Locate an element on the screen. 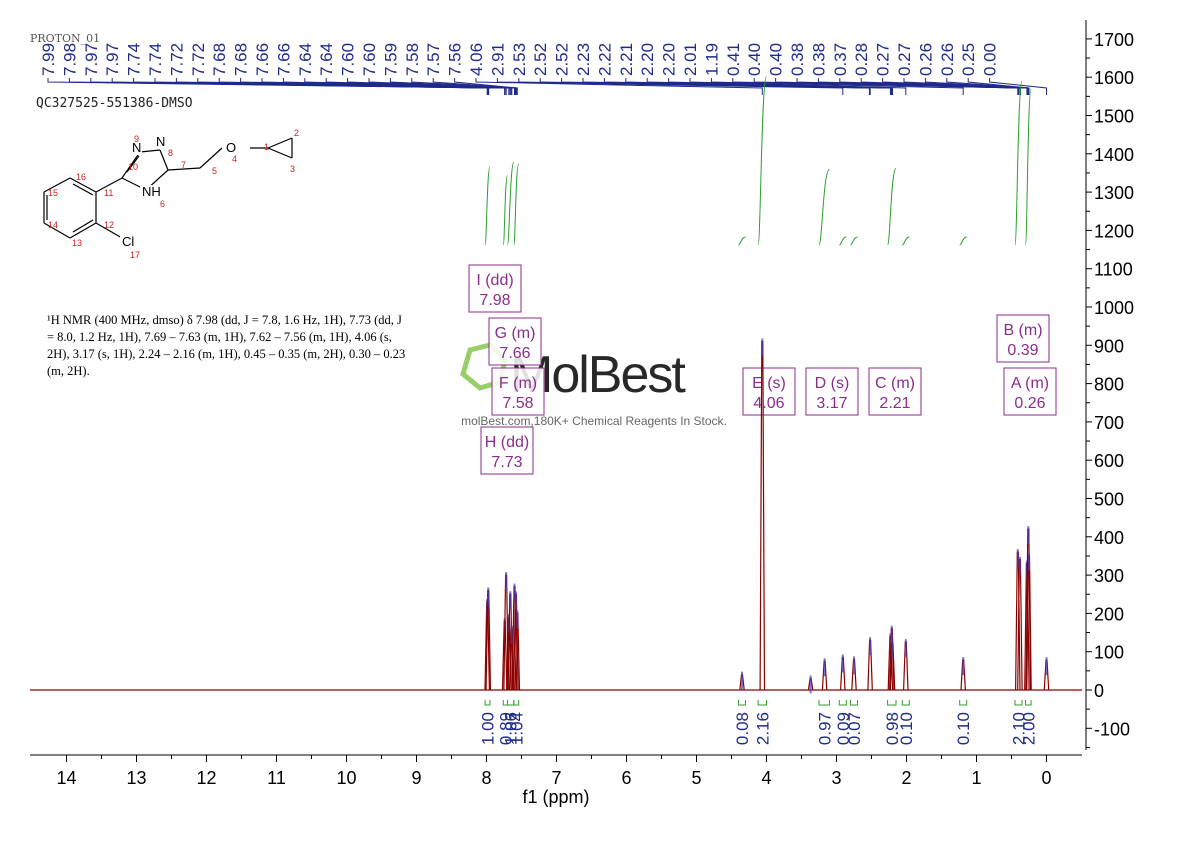 The width and height of the screenshot is (1190, 841). multiplet-shift: 0.26 is located at coordinates (1029, 403).